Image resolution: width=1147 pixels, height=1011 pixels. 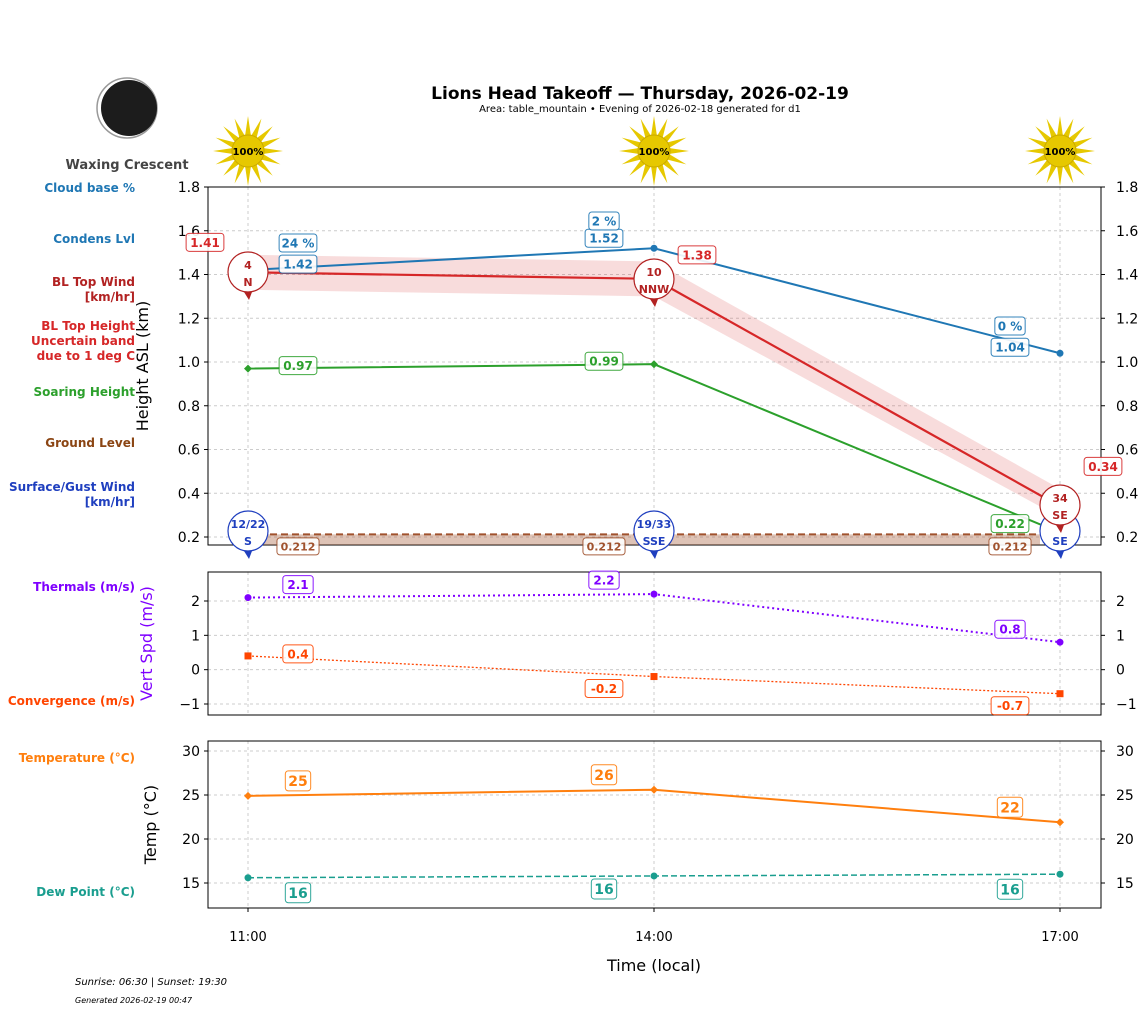 What do you see at coordinates (94, 239) in the screenshot?
I see `side-label: Condens Lvl` at bounding box center [94, 239].